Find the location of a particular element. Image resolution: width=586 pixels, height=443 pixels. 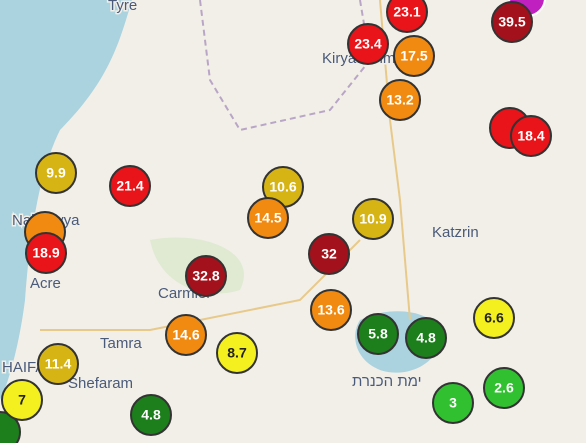

place-label: ימת הכנרת is located at coordinates (387, 381).